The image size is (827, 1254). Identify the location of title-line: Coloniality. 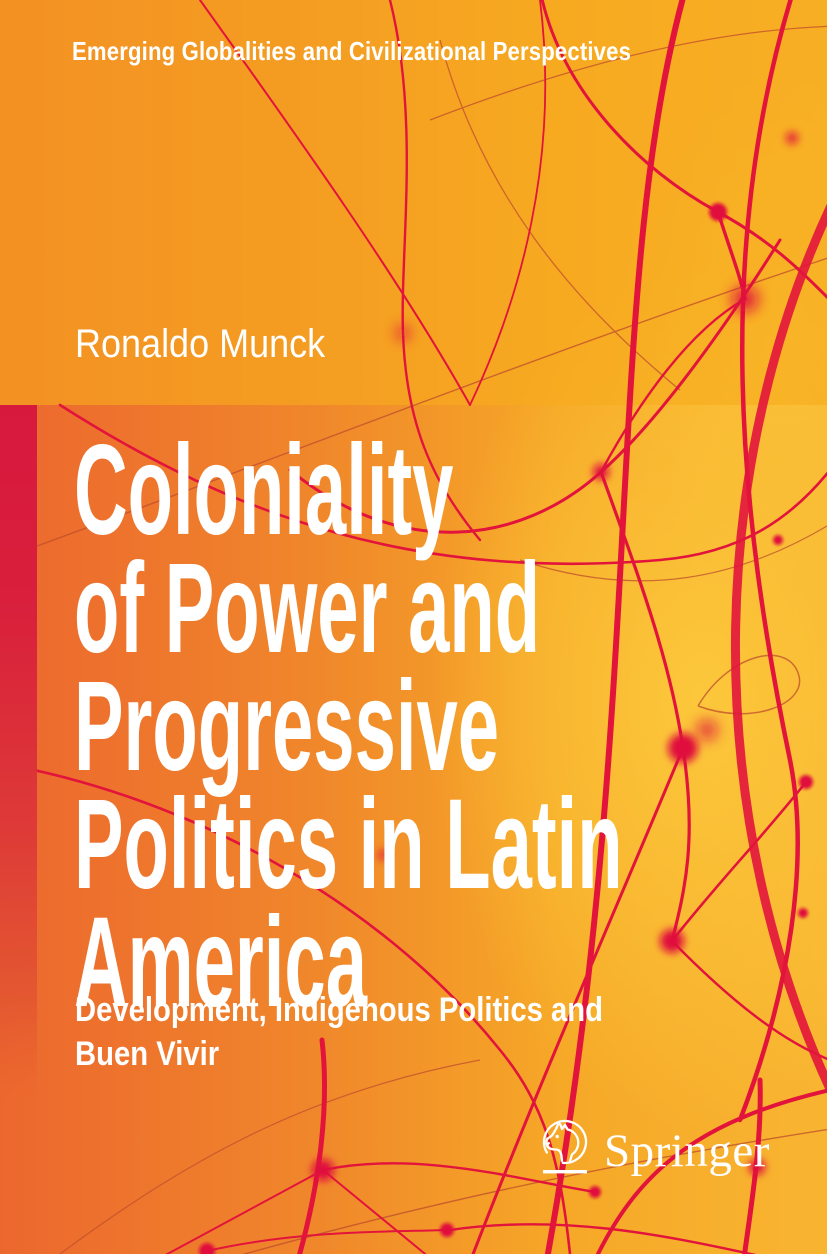
(264, 490).